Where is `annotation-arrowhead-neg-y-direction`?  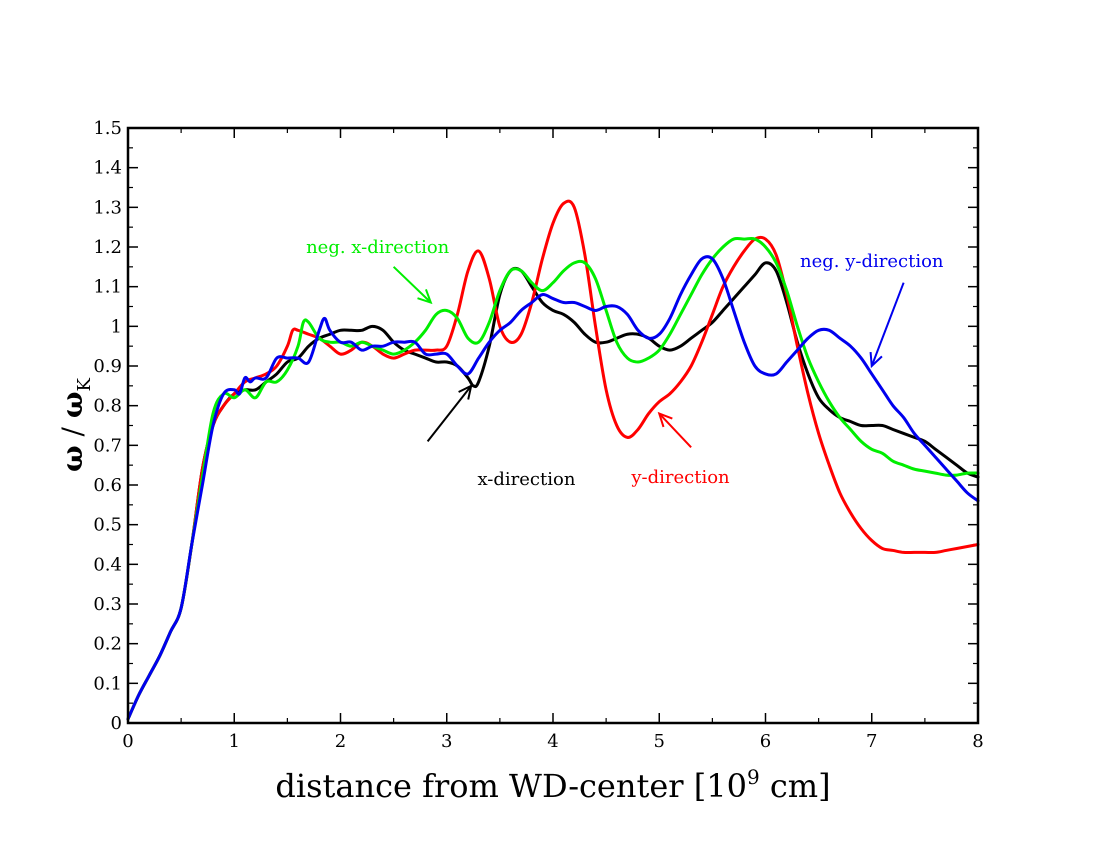
annotation-arrowhead-neg-y-direction is located at coordinates (876, 360).